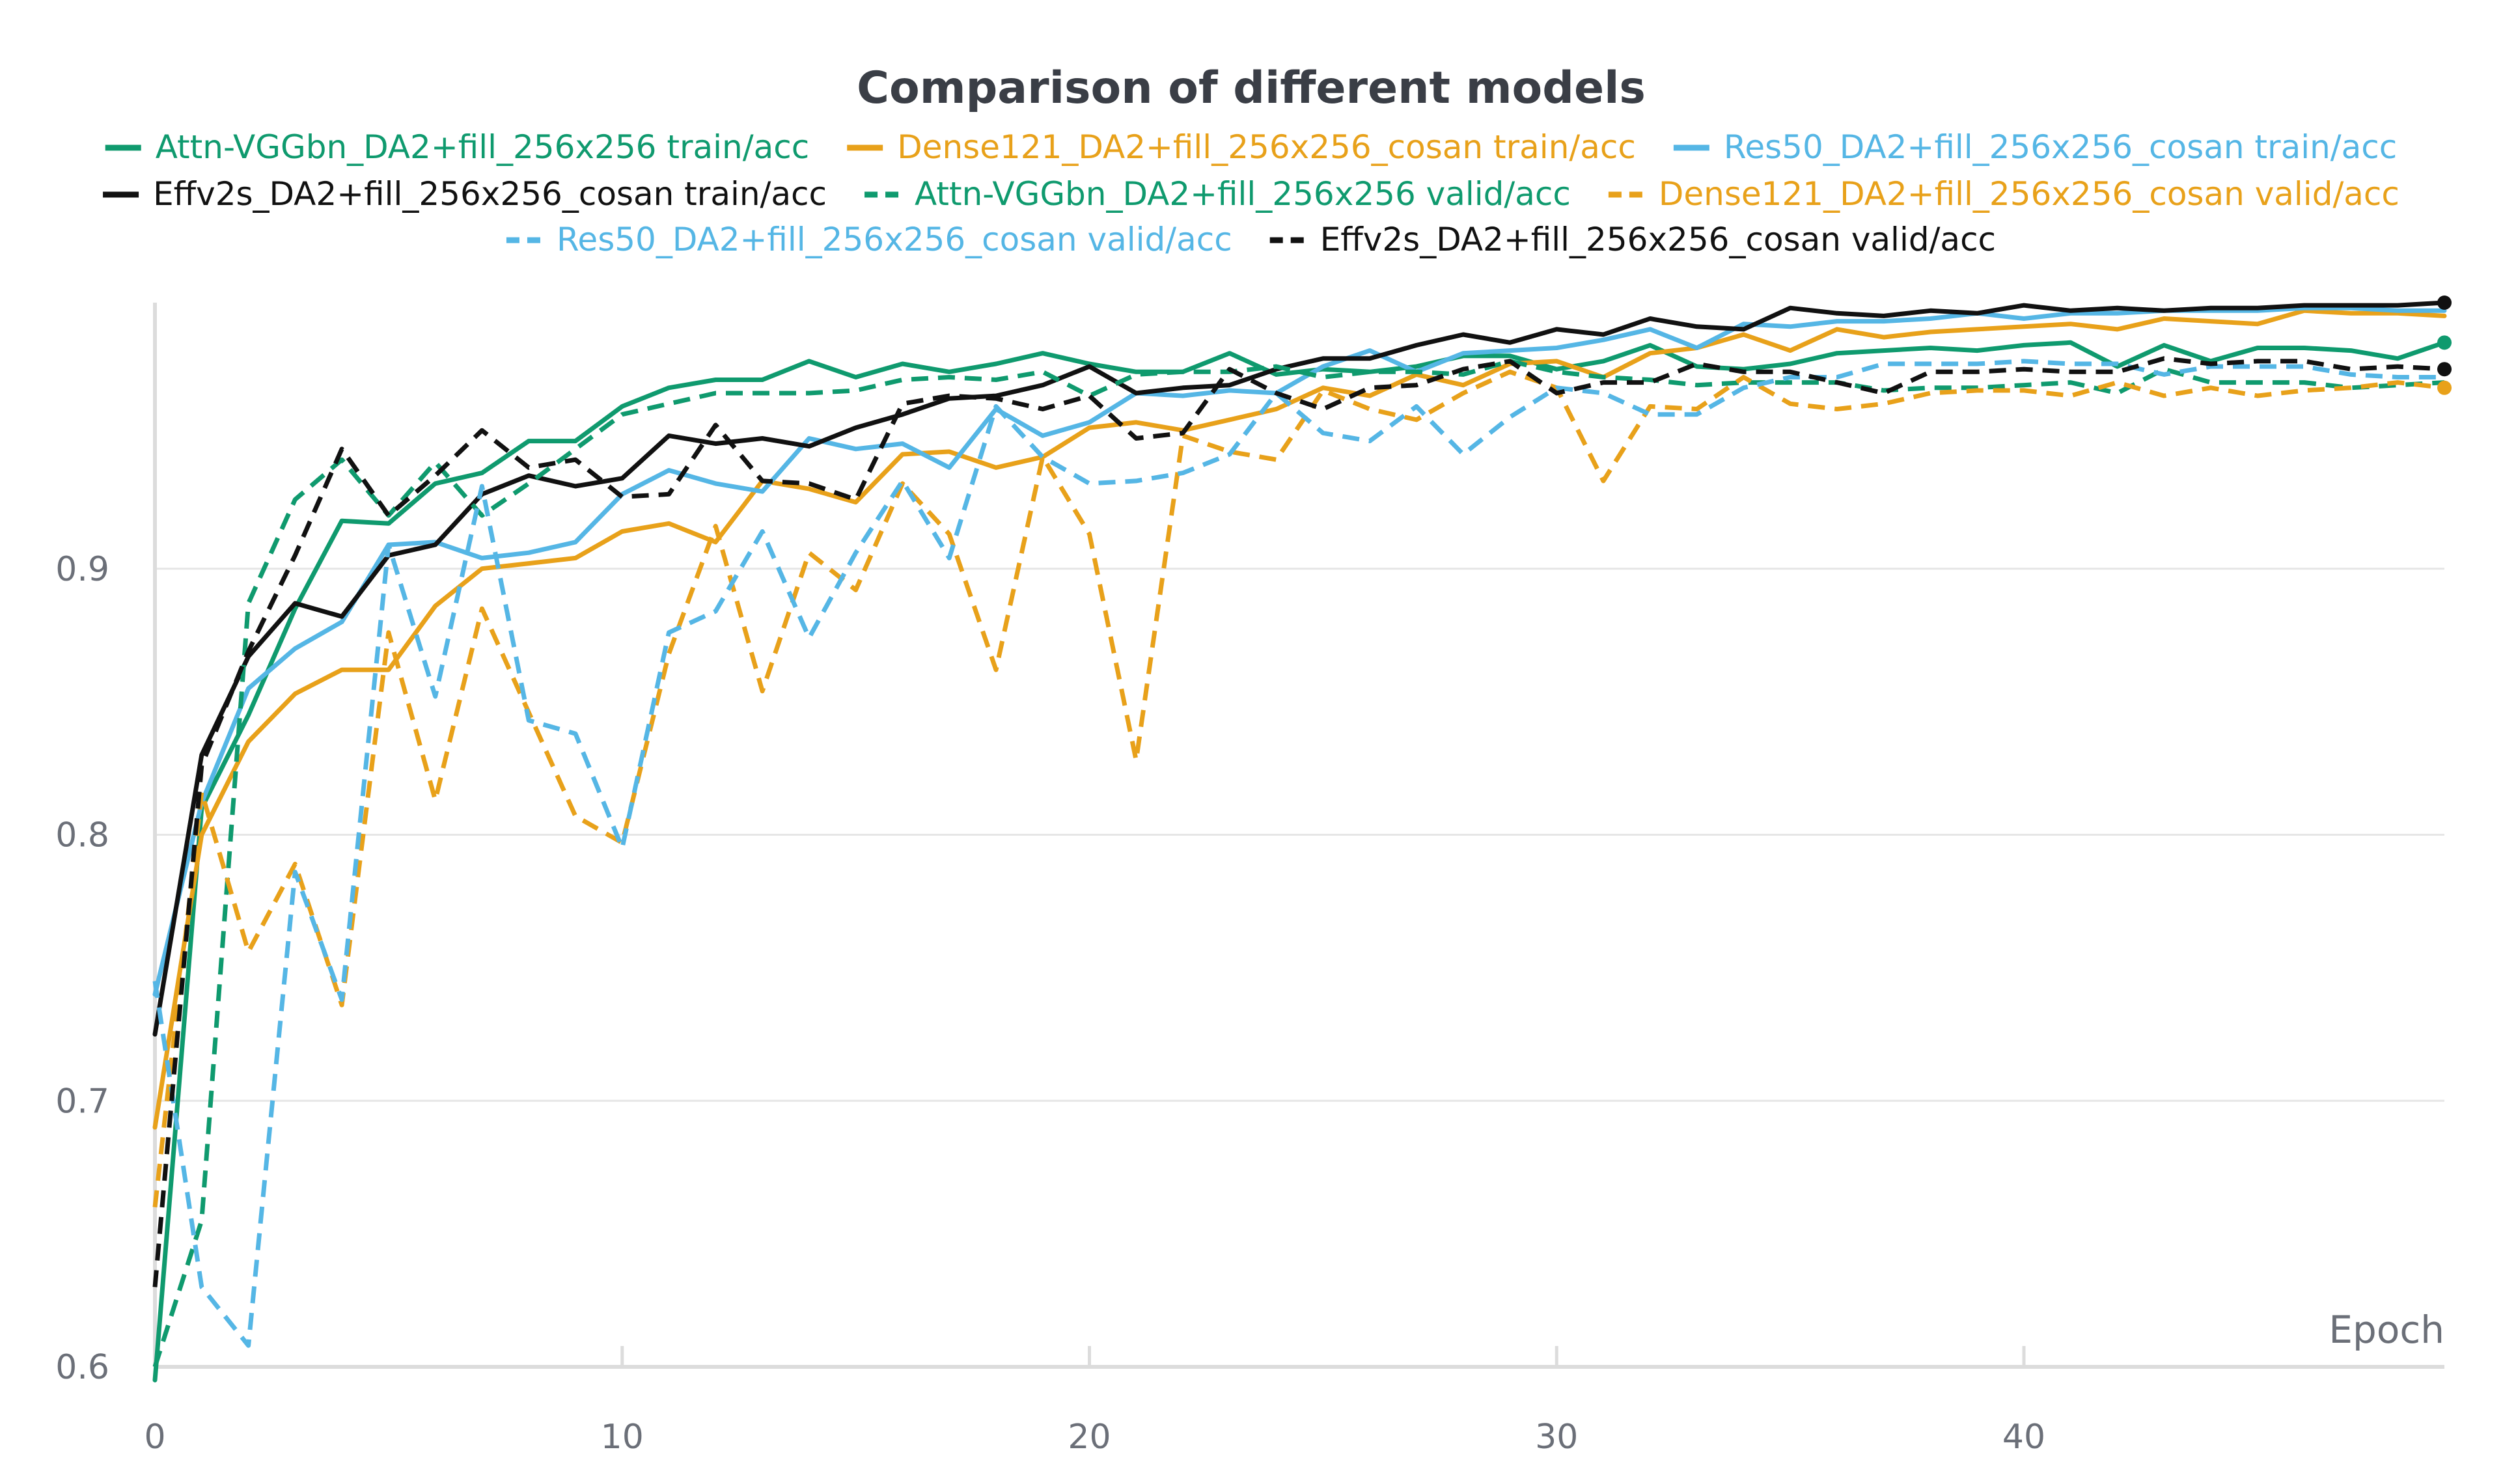 The width and height of the screenshot is (2503, 1484). Describe the element at coordinates (82, 1367) in the screenshot. I see `y-tick-label: 0.6` at that location.